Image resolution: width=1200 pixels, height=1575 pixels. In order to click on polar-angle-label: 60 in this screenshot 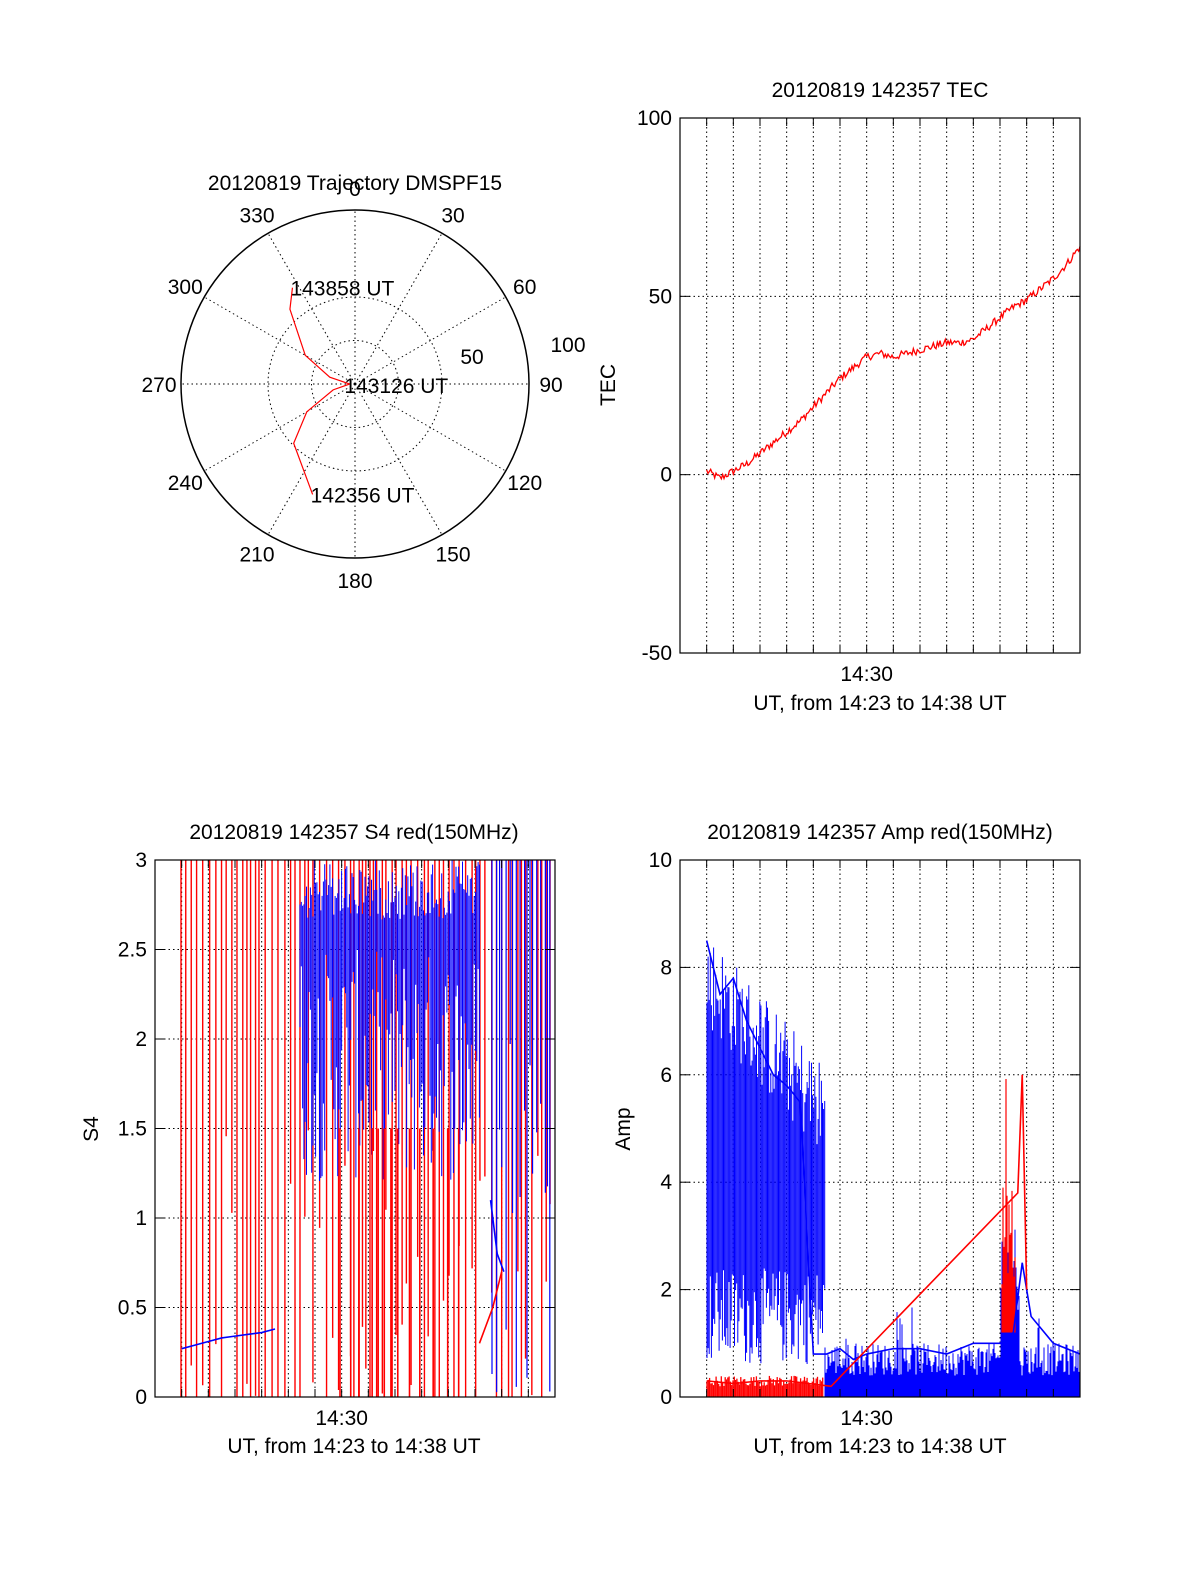, I will do `click(524, 287)`.